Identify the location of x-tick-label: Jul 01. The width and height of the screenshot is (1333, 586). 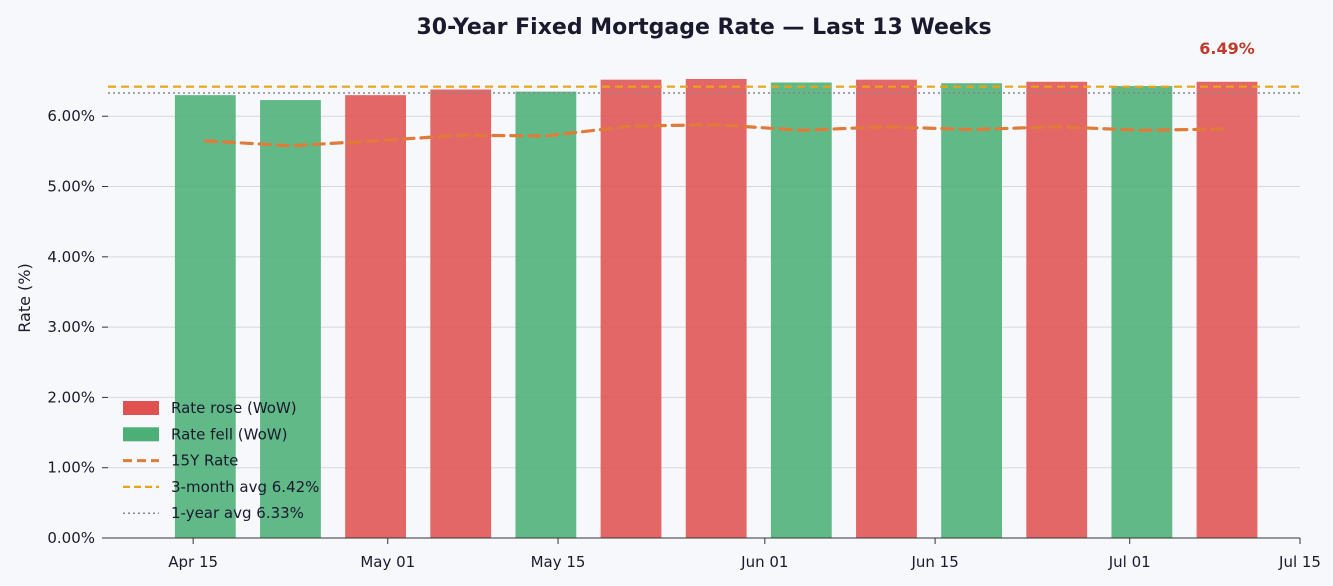
(1129, 562).